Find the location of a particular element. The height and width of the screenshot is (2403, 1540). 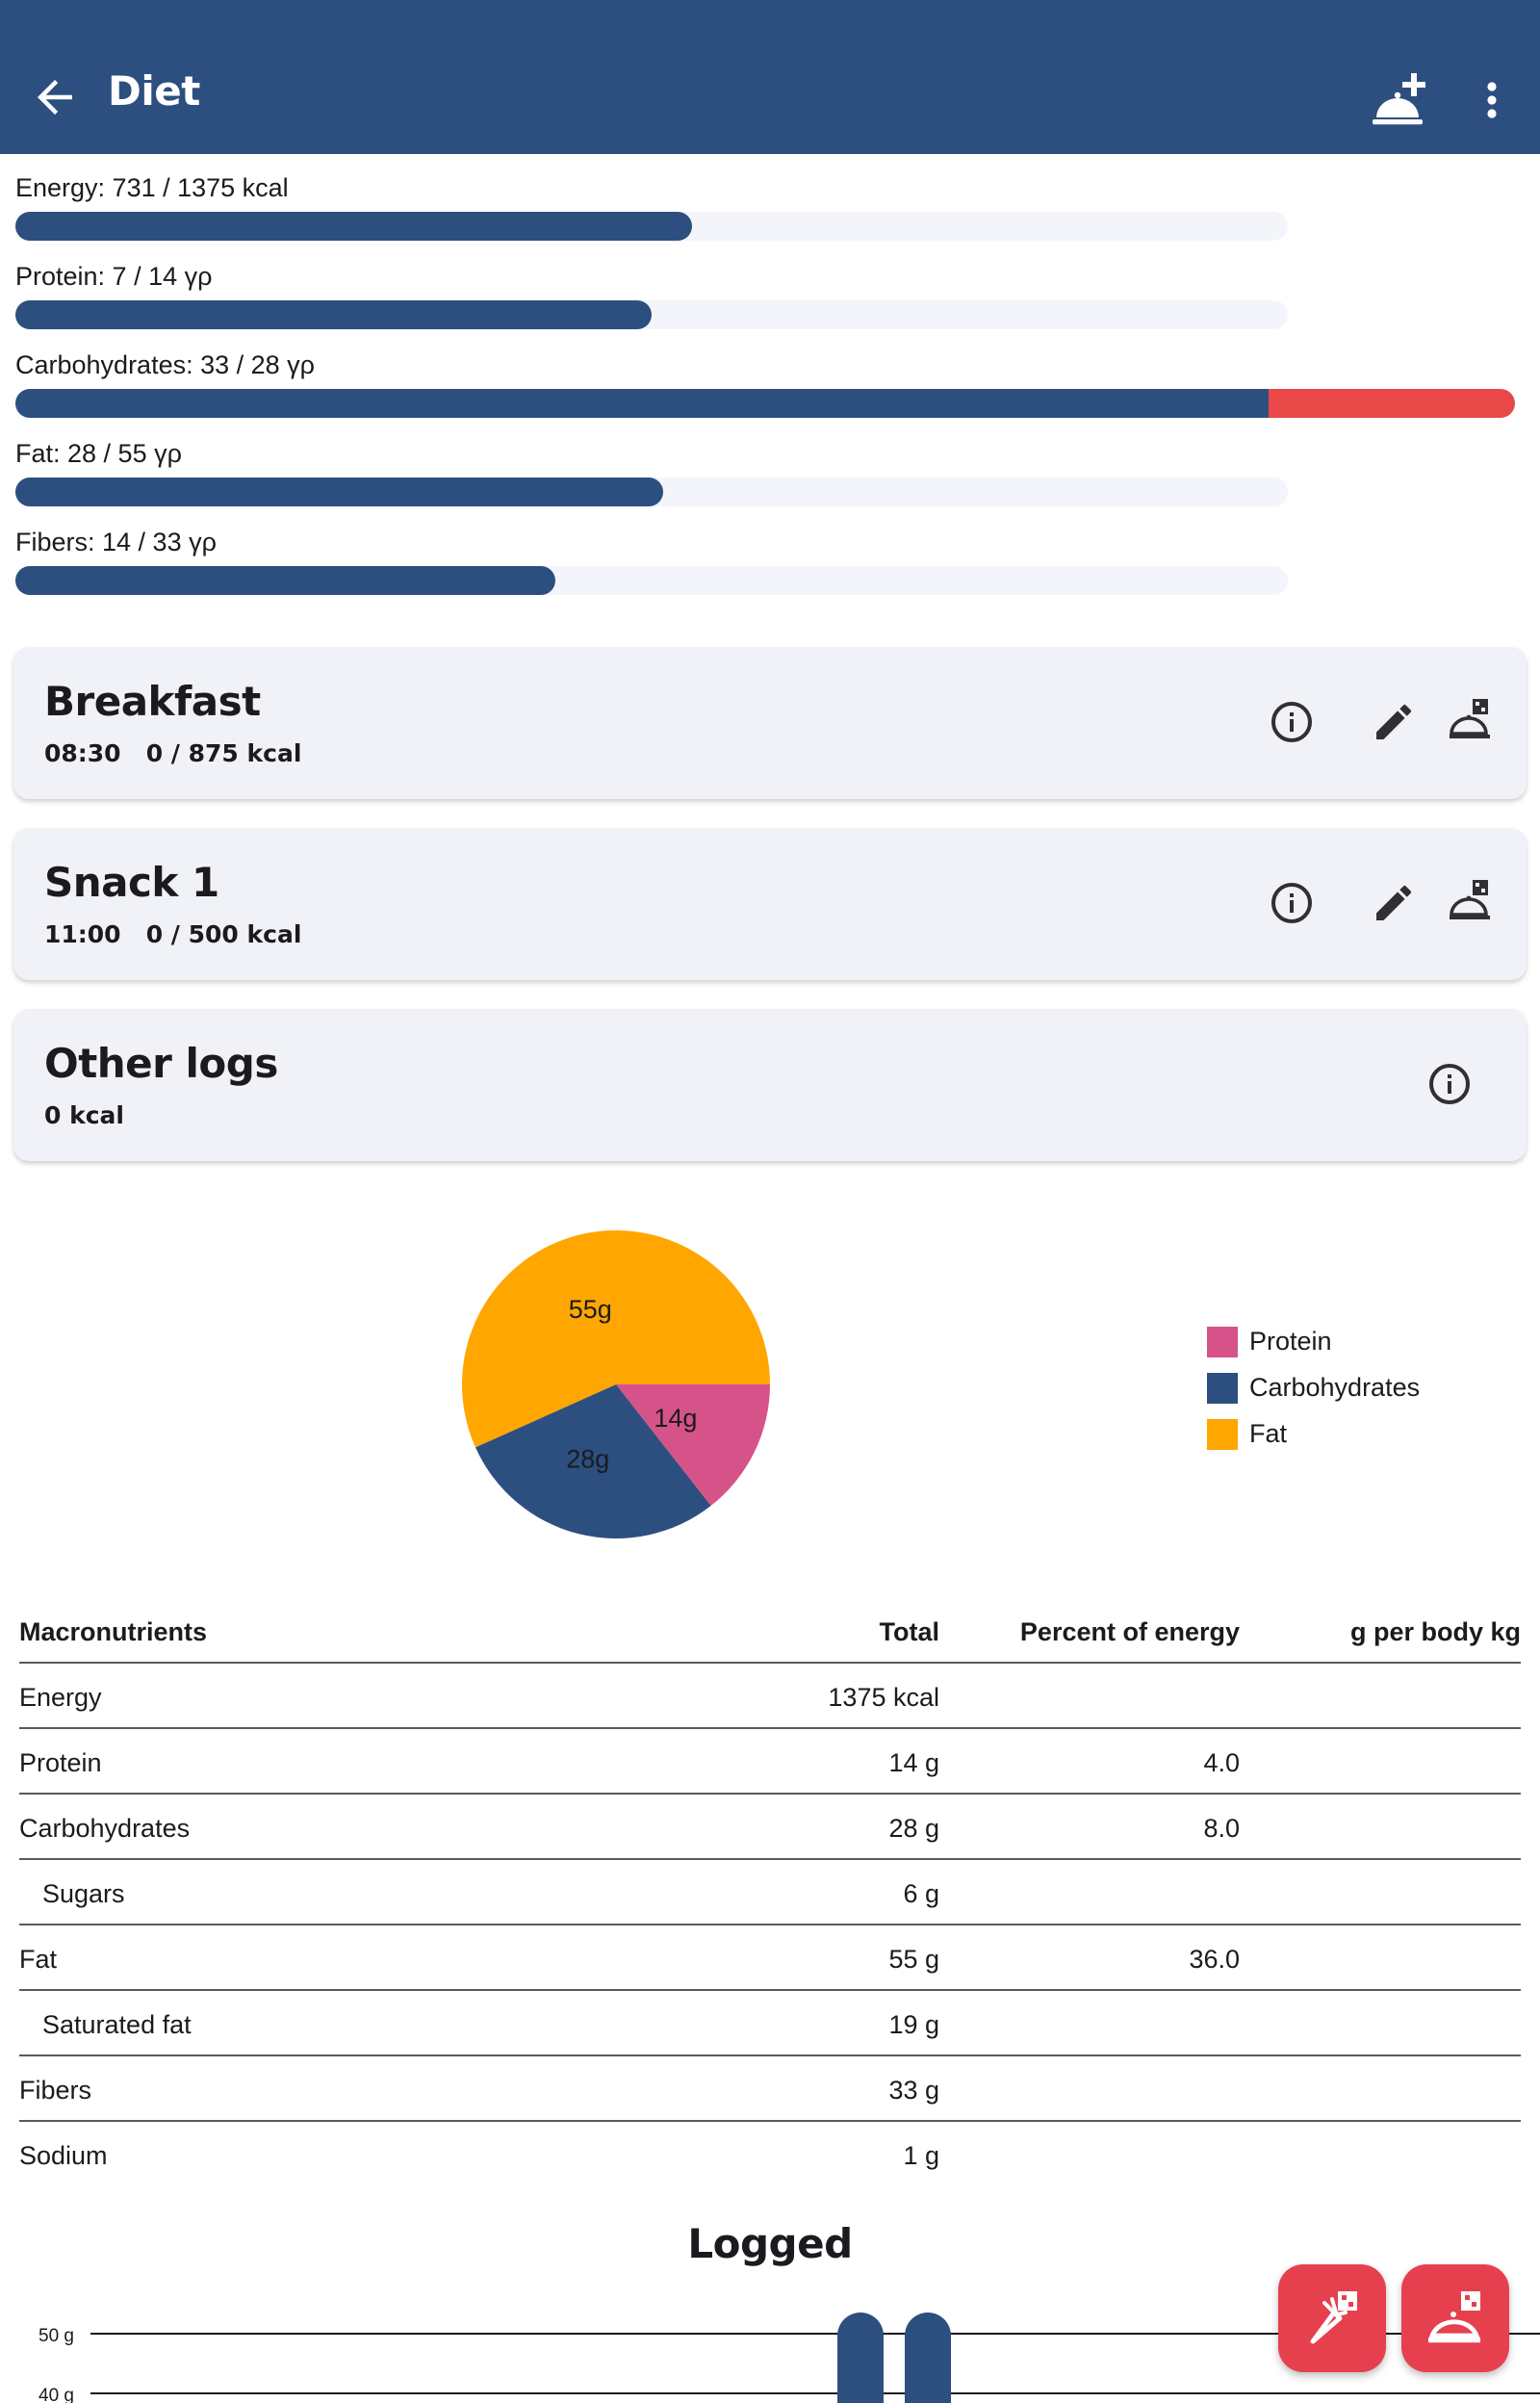

table-row: Sugars 6 g is located at coordinates (770, 1893).